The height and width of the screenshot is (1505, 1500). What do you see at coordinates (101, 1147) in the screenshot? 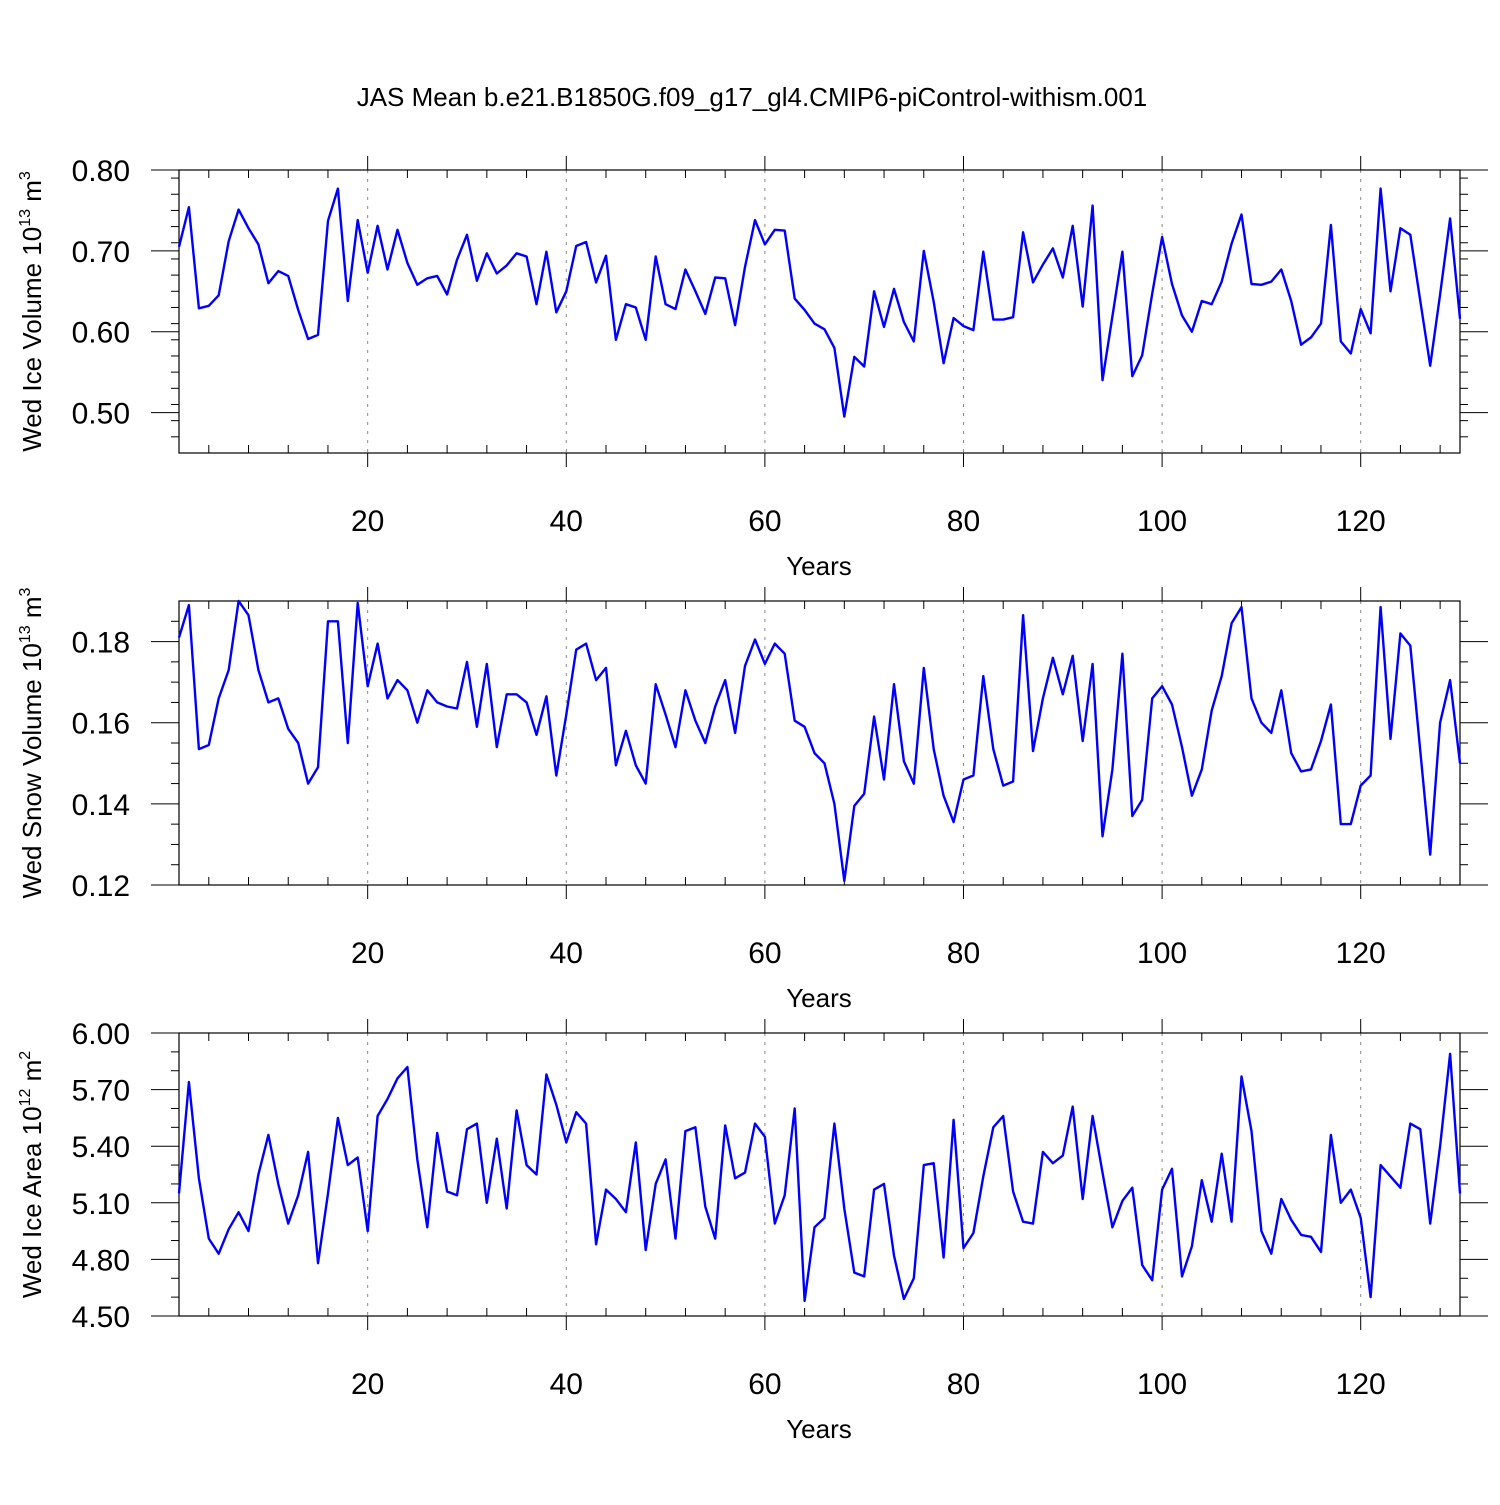
I see `y-tick-label: 5.40` at bounding box center [101, 1147].